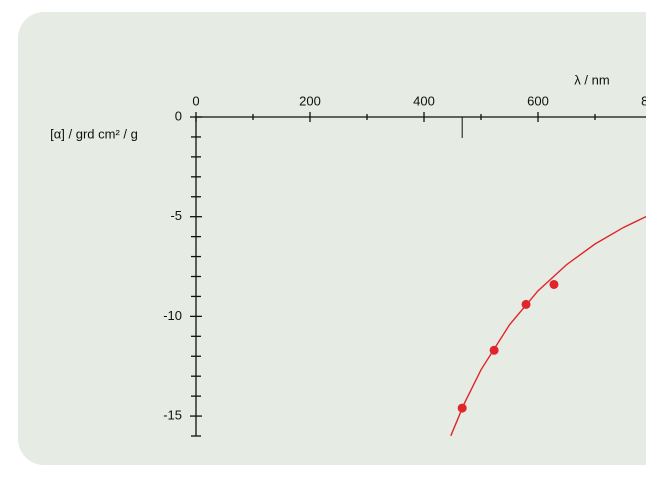 The width and height of the screenshot is (646, 481). What do you see at coordinates (176, 215) in the screenshot?
I see `y-tick-label: -5` at bounding box center [176, 215].